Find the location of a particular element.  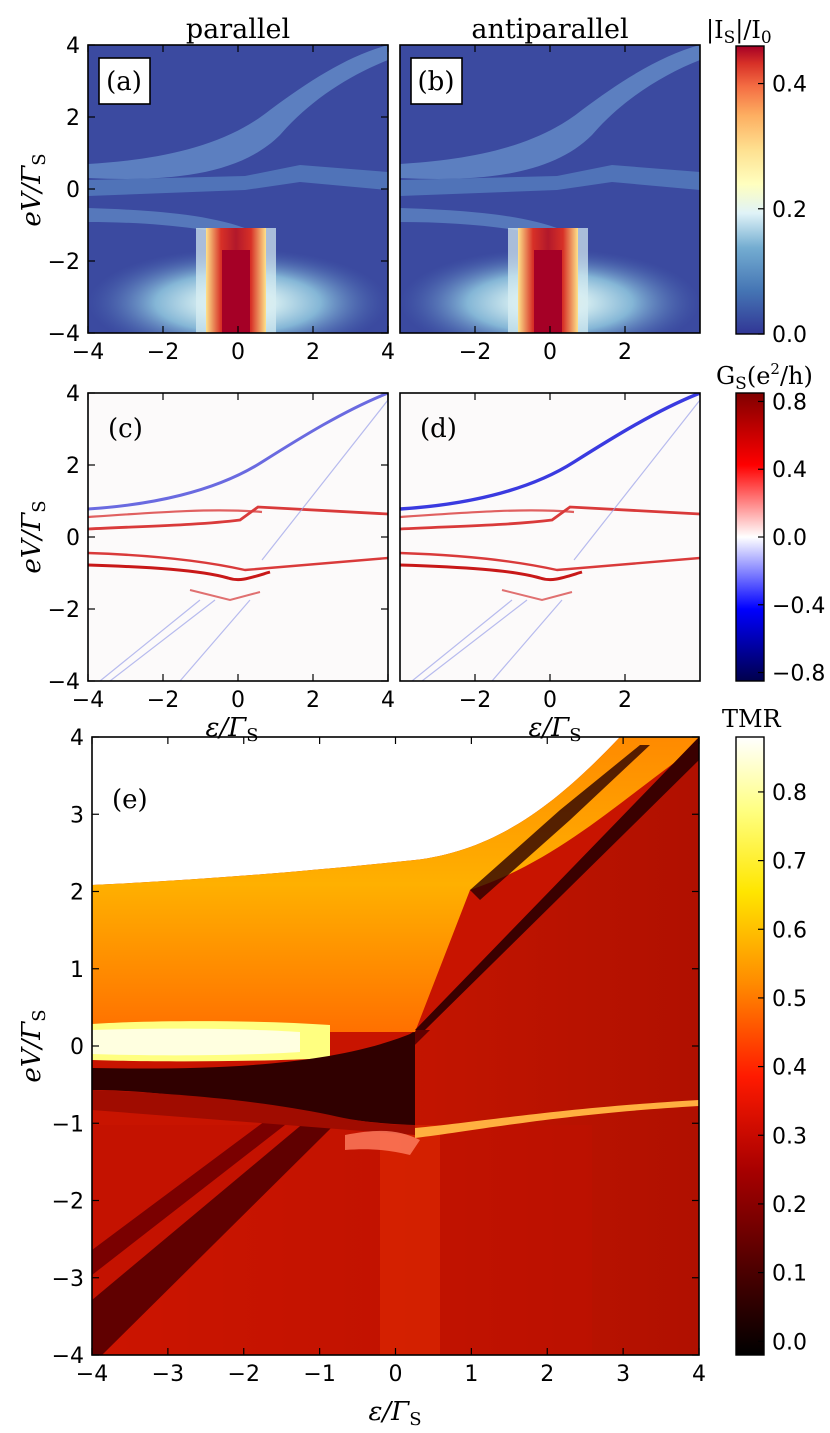

colorbar-tick-label: 0.7 is located at coordinates (789, 862).